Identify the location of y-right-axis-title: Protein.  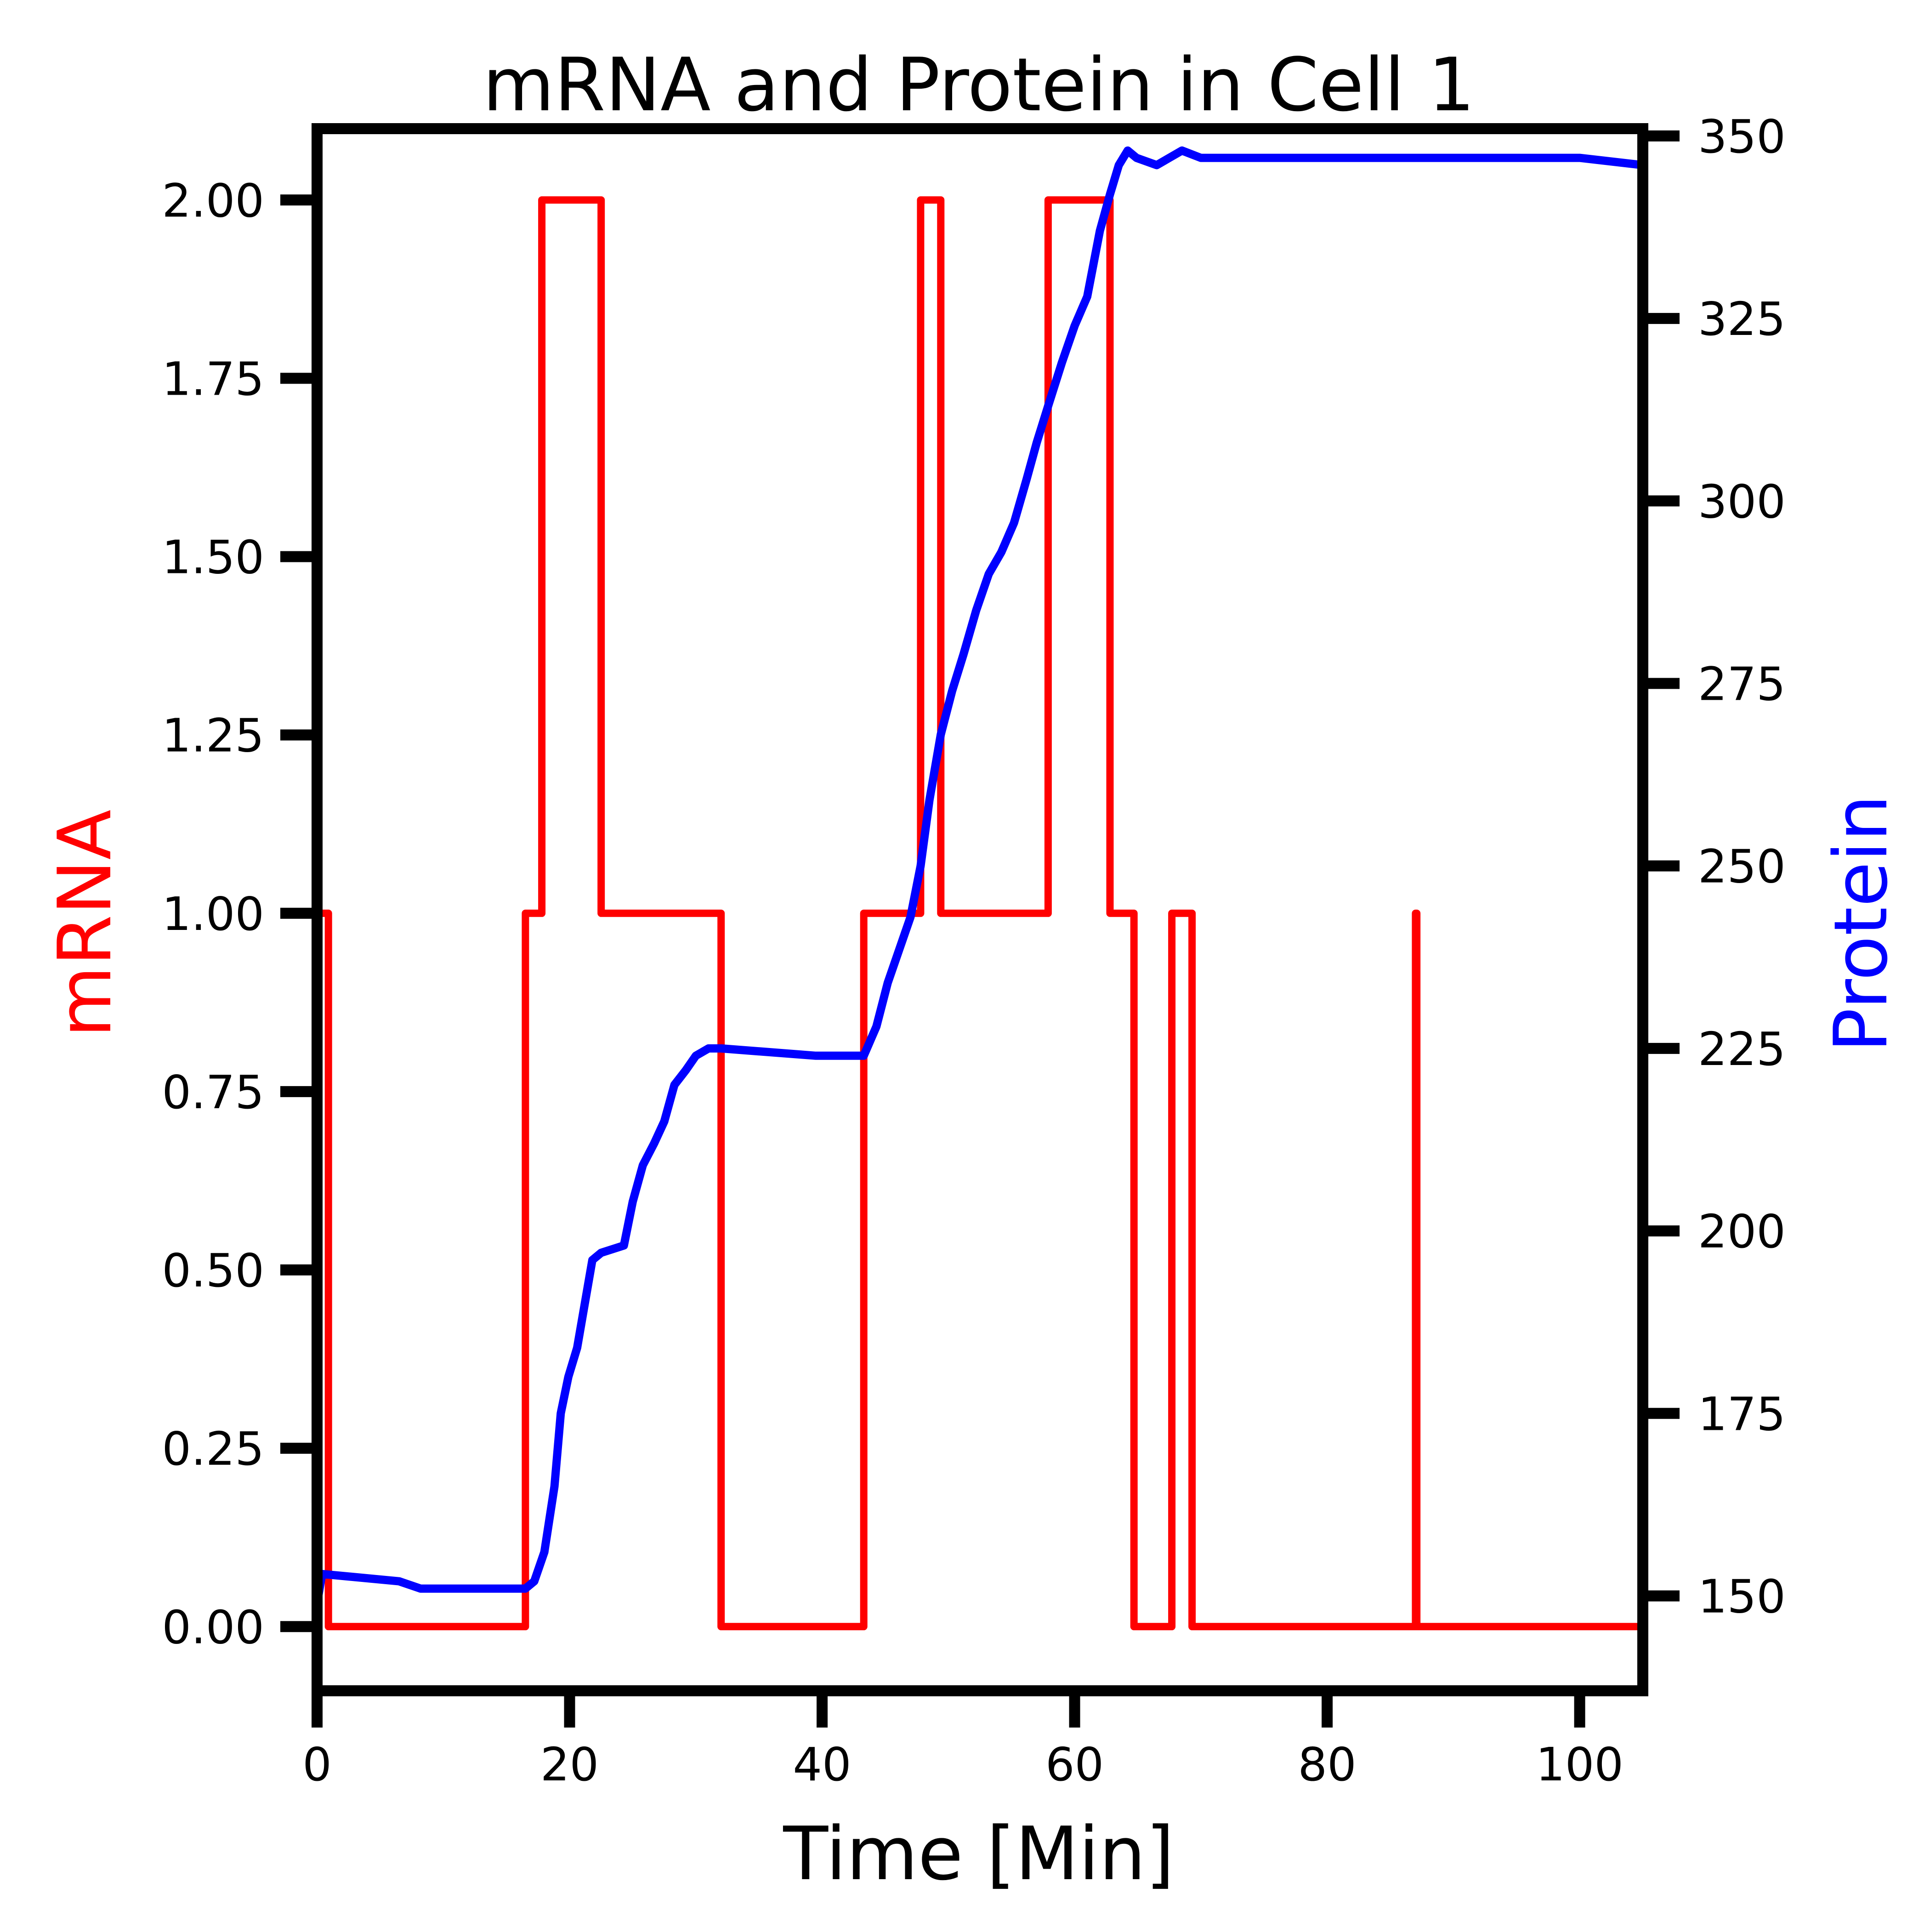
(1861, 924).